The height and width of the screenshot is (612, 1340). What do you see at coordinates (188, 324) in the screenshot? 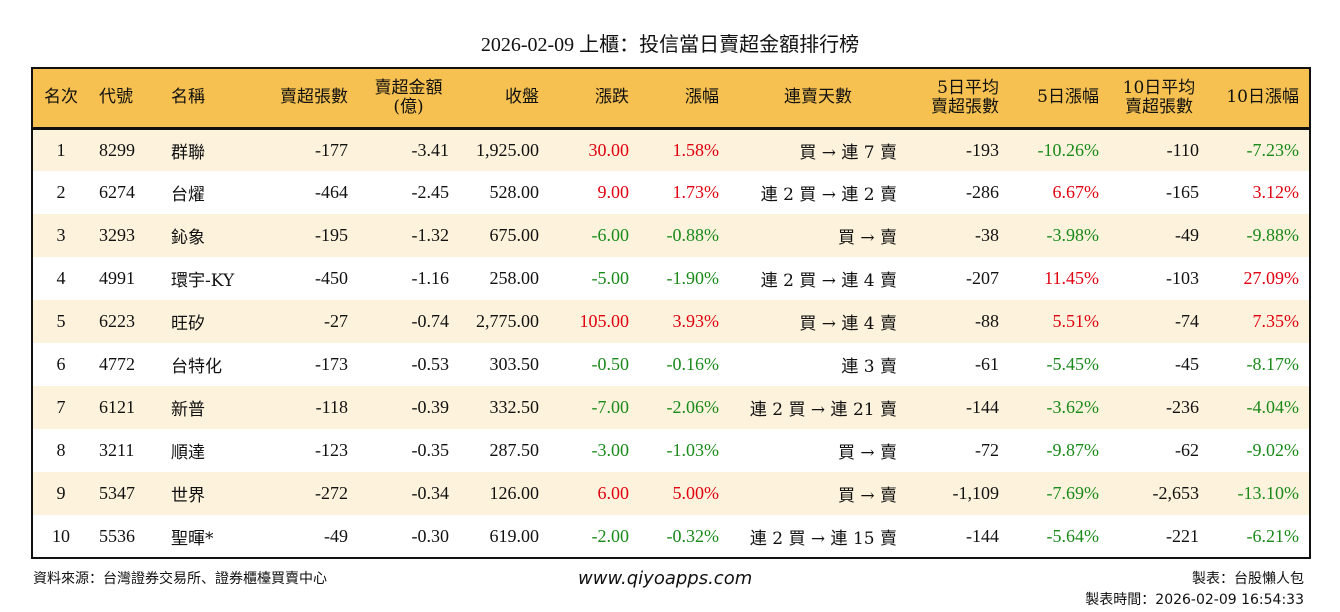
I see `cell-name: 旺矽` at bounding box center [188, 324].